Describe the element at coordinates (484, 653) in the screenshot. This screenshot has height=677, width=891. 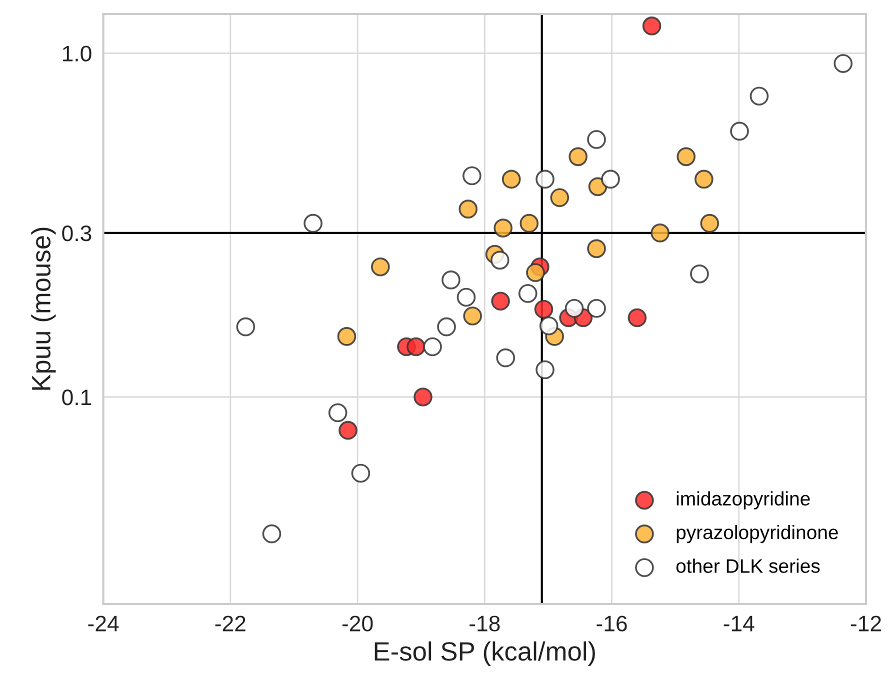
I see `x-axis-title: E-sol SP (kcal/mol)` at that location.